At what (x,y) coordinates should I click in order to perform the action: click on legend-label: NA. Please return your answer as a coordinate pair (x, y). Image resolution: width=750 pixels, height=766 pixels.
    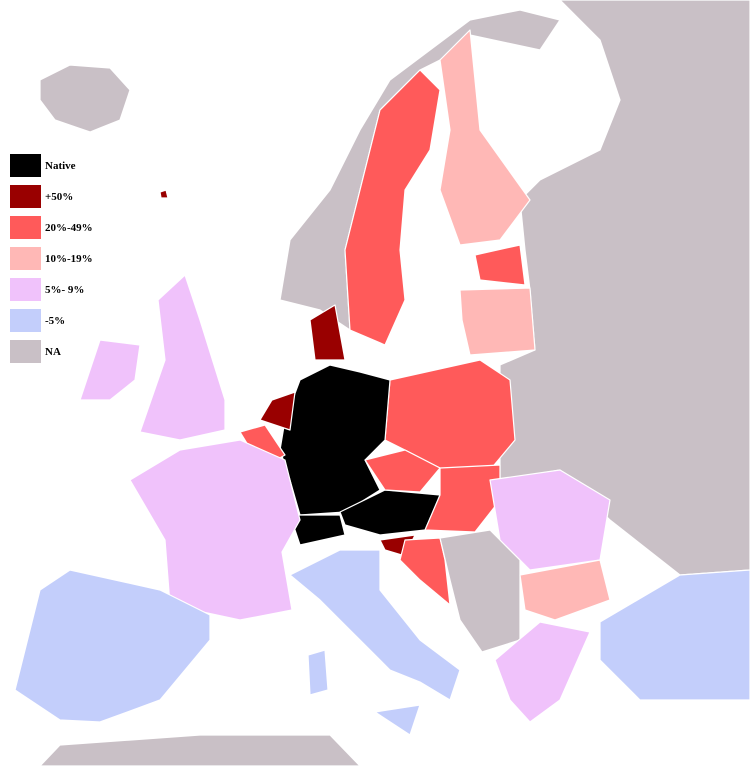
    Looking at the image, I should click on (53, 351).